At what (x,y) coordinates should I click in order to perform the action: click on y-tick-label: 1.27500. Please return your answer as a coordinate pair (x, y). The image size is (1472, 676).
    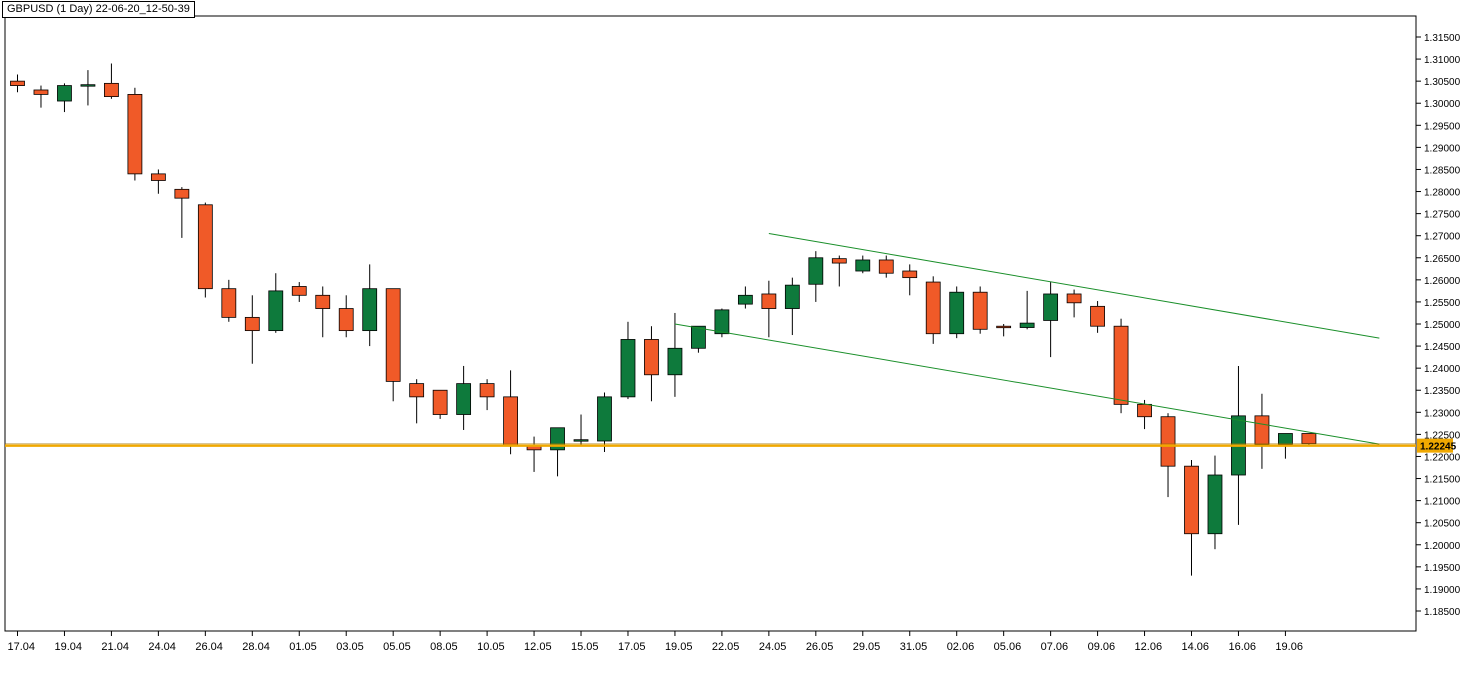
    Looking at the image, I should click on (1442, 215).